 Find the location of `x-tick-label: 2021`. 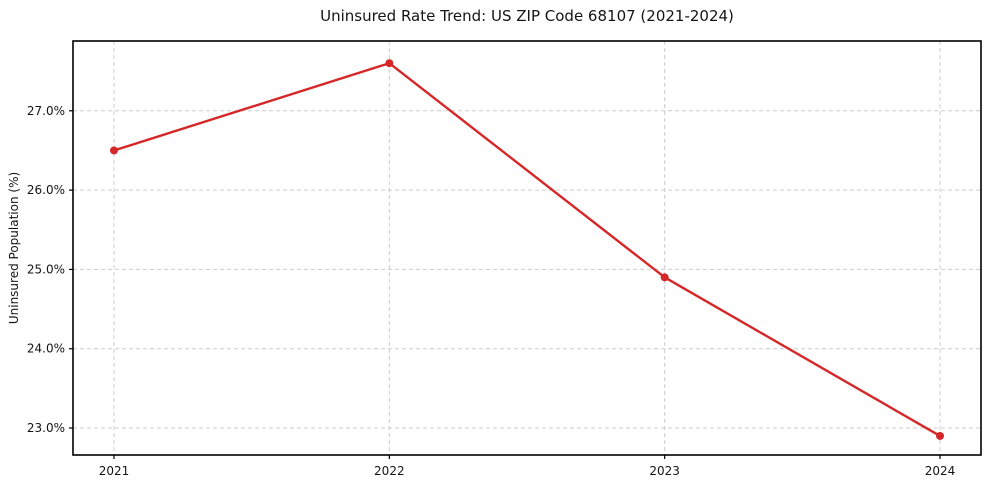

x-tick-label: 2021 is located at coordinates (114, 471).